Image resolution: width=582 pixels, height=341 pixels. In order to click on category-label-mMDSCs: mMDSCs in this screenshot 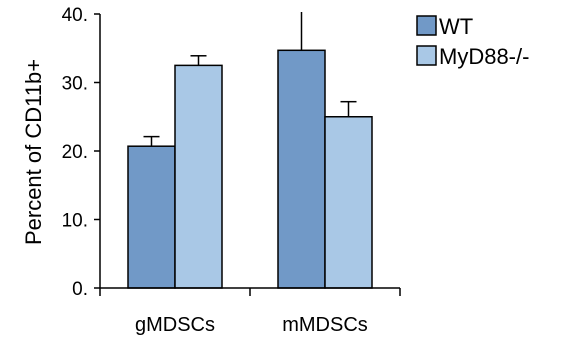, I will do `click(325, 325)`.